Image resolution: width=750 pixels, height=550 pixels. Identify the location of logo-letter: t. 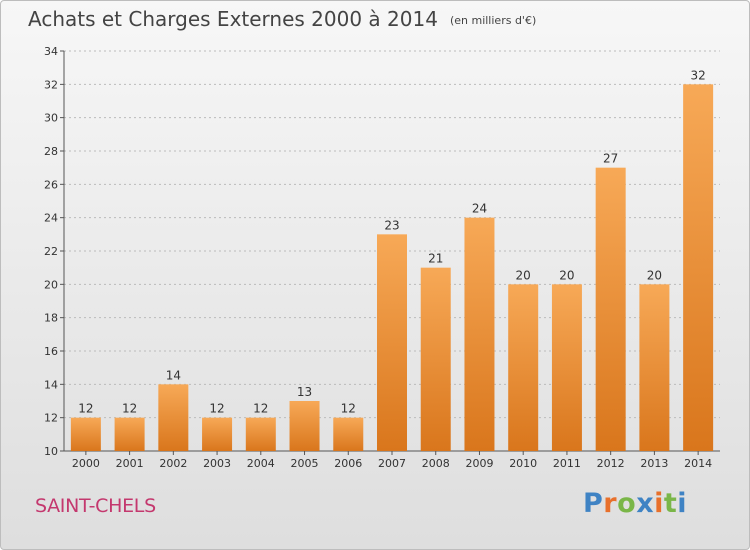
(670, 503).